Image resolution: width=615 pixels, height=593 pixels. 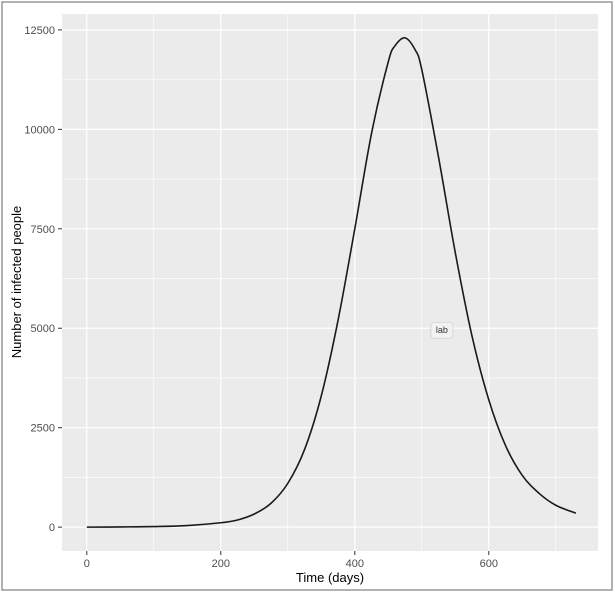 I want to click on x-tick-label: 400, so click(x=355, y=564).